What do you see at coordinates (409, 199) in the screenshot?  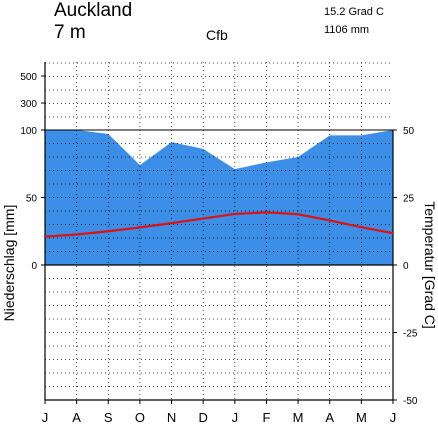 I see `right-tick-label: 25` at bounding box center [409, 199].